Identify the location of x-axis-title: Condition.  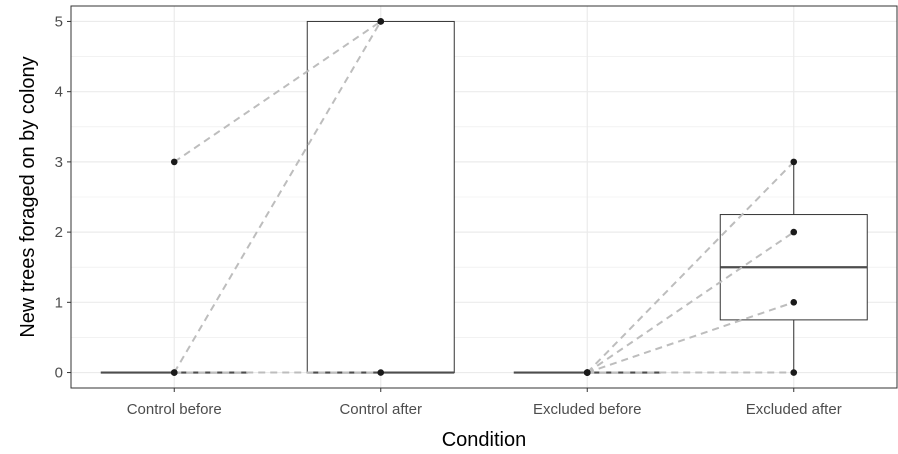
(484, 440).